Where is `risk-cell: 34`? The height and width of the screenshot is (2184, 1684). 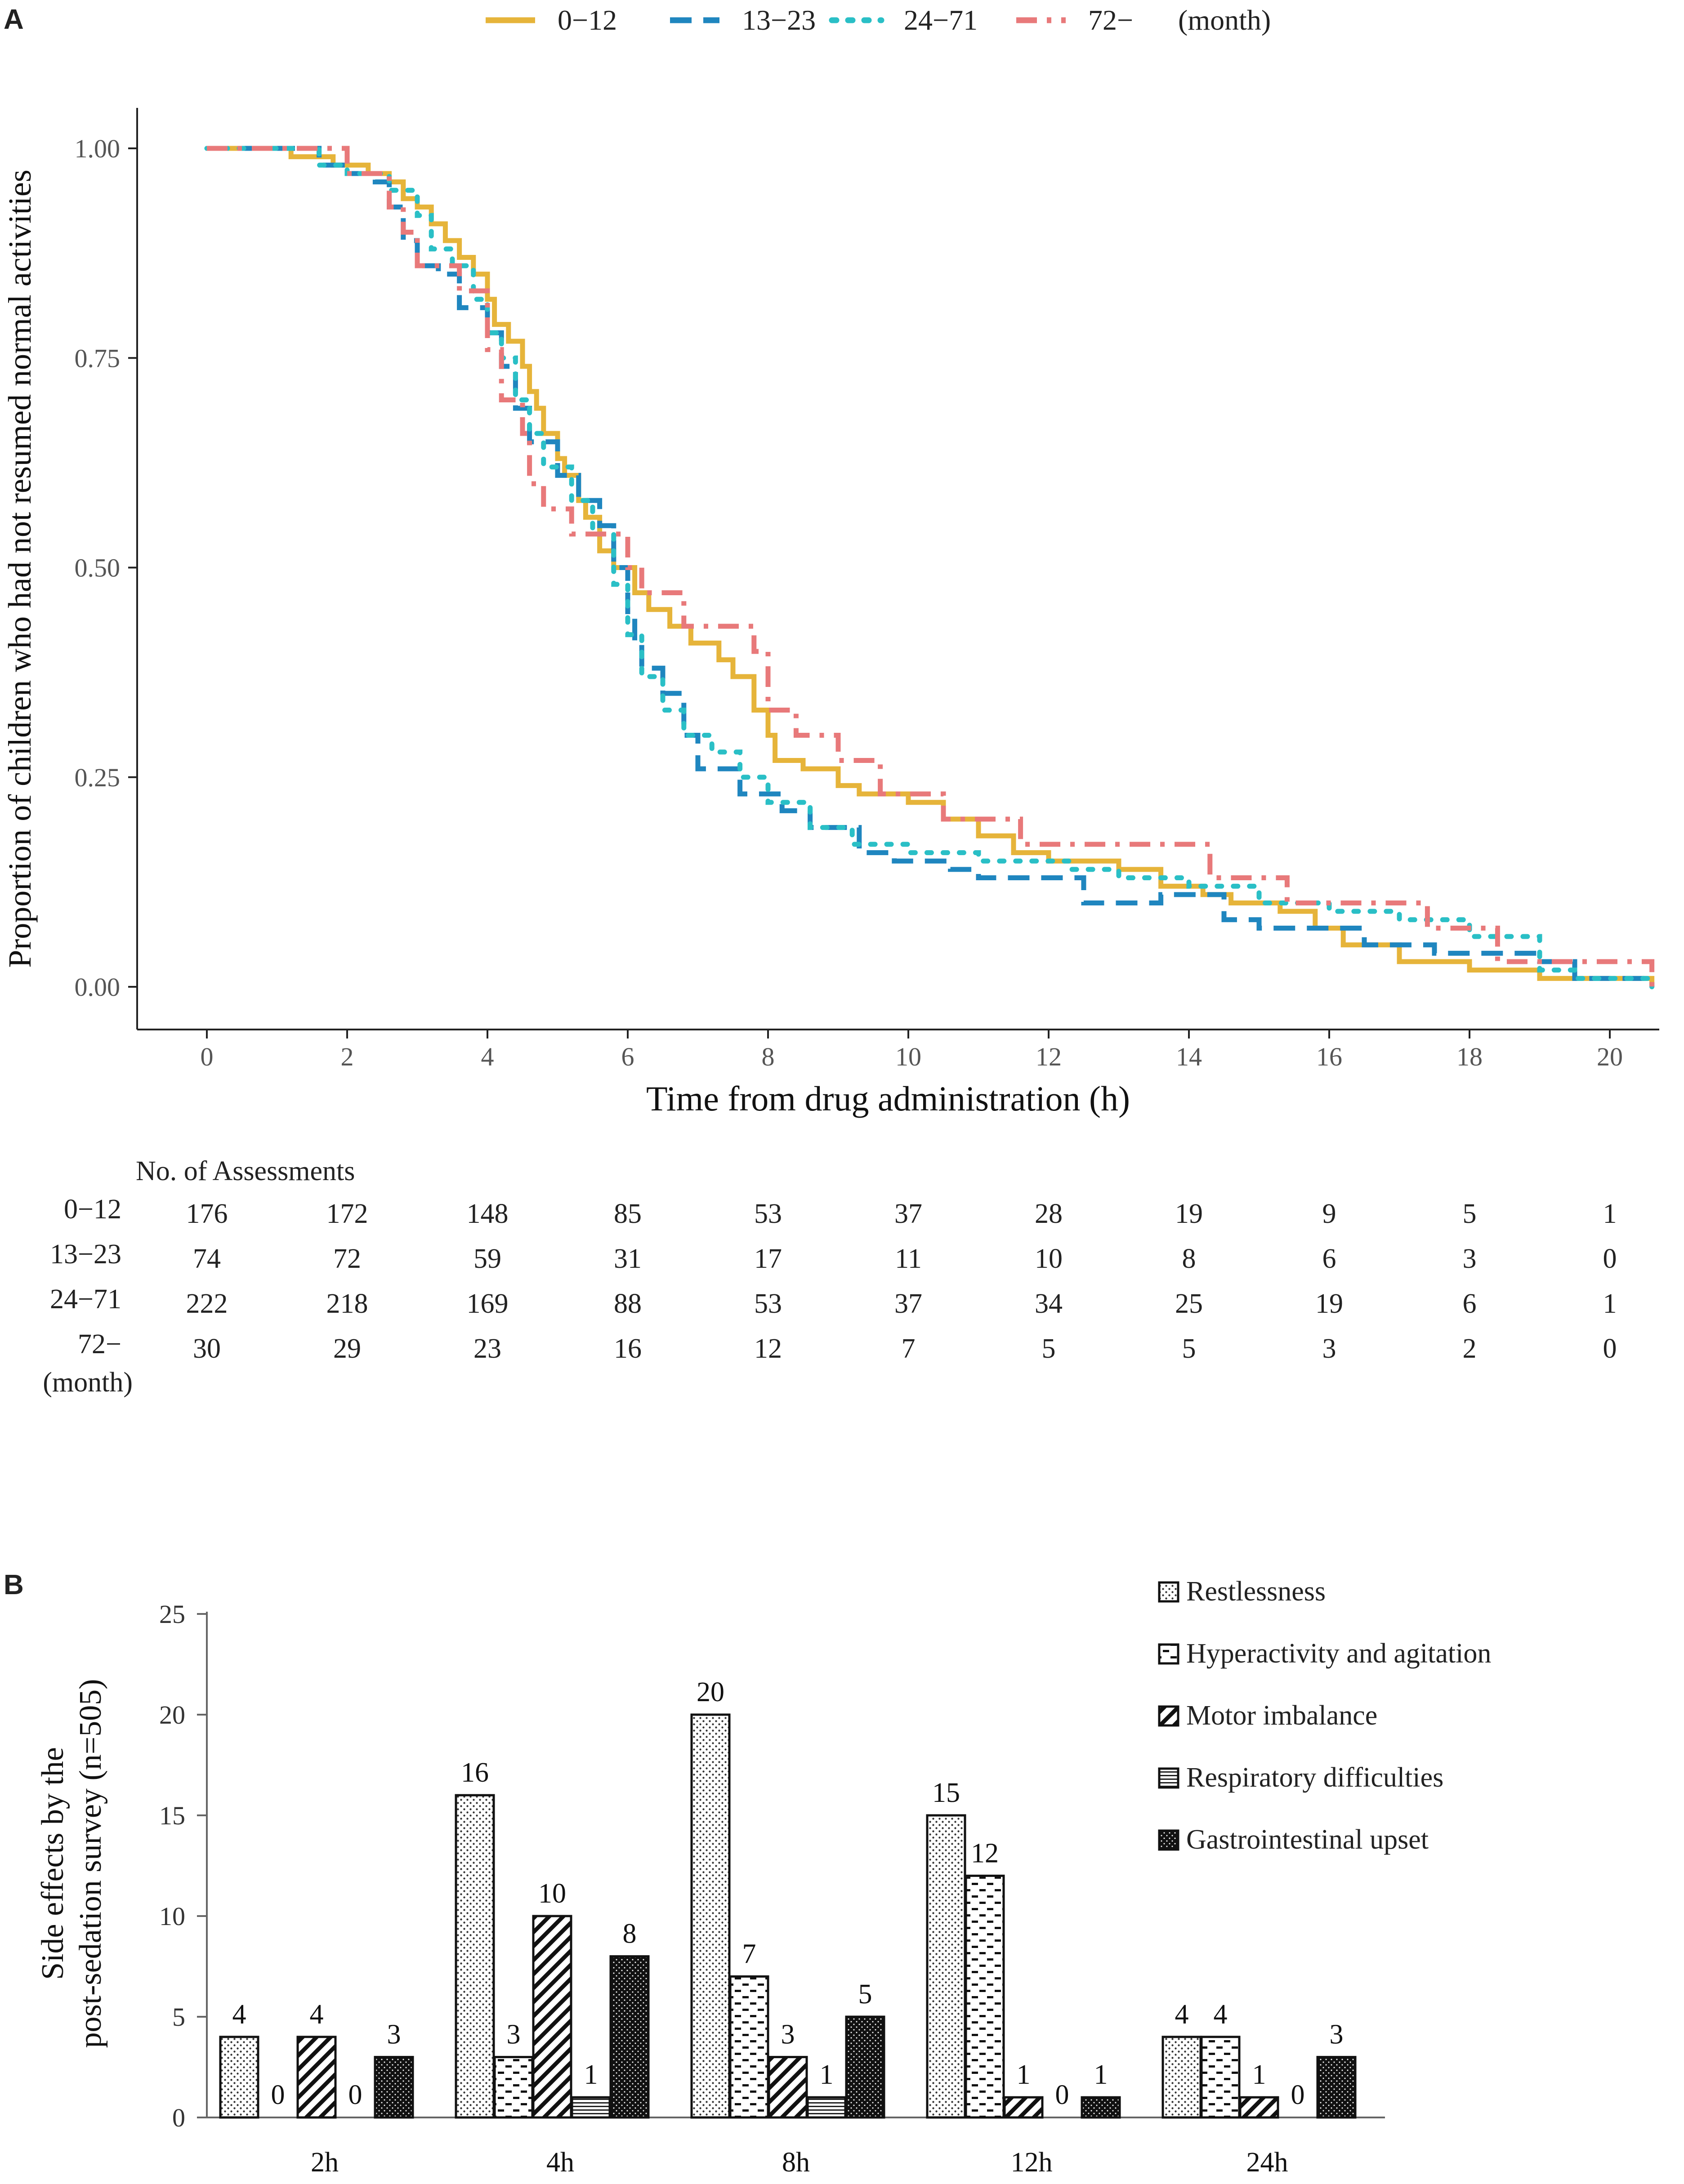 risk-cell: 34 is located at coordinates (1049, 1304).